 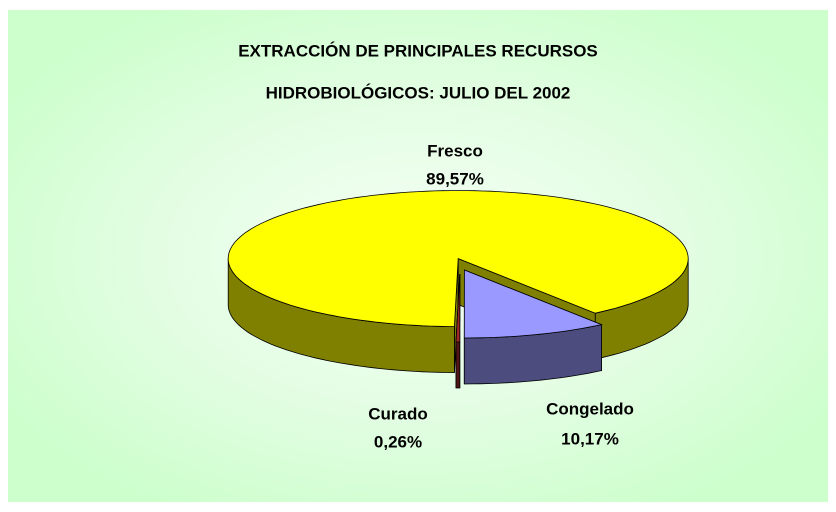 I want to click on slice-label: Fresco, so click(x=455, y=150).